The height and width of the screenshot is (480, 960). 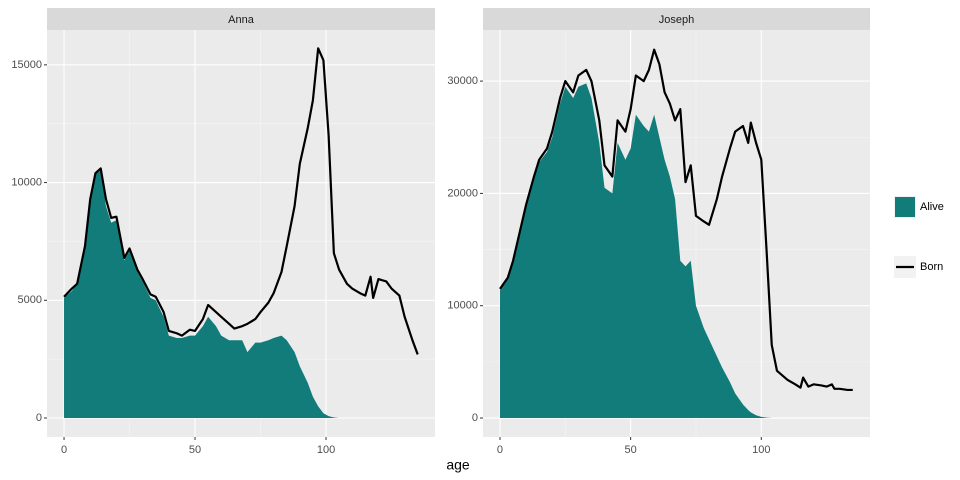 I want to click on x-axis-label: age, so click(x=458, y=465).